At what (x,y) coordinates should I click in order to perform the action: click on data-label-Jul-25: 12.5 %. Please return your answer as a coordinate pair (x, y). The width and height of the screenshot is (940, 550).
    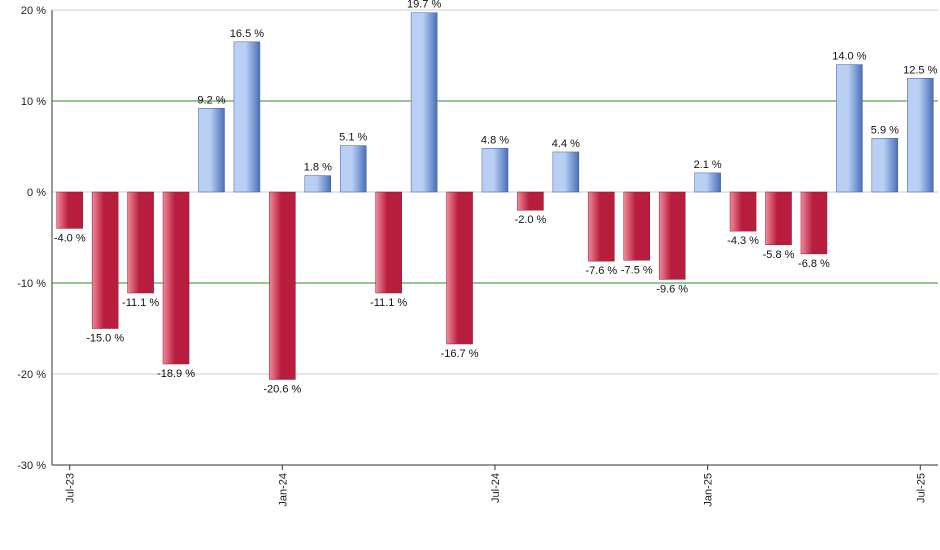
    Looking at the image, I should click on (920, 70).